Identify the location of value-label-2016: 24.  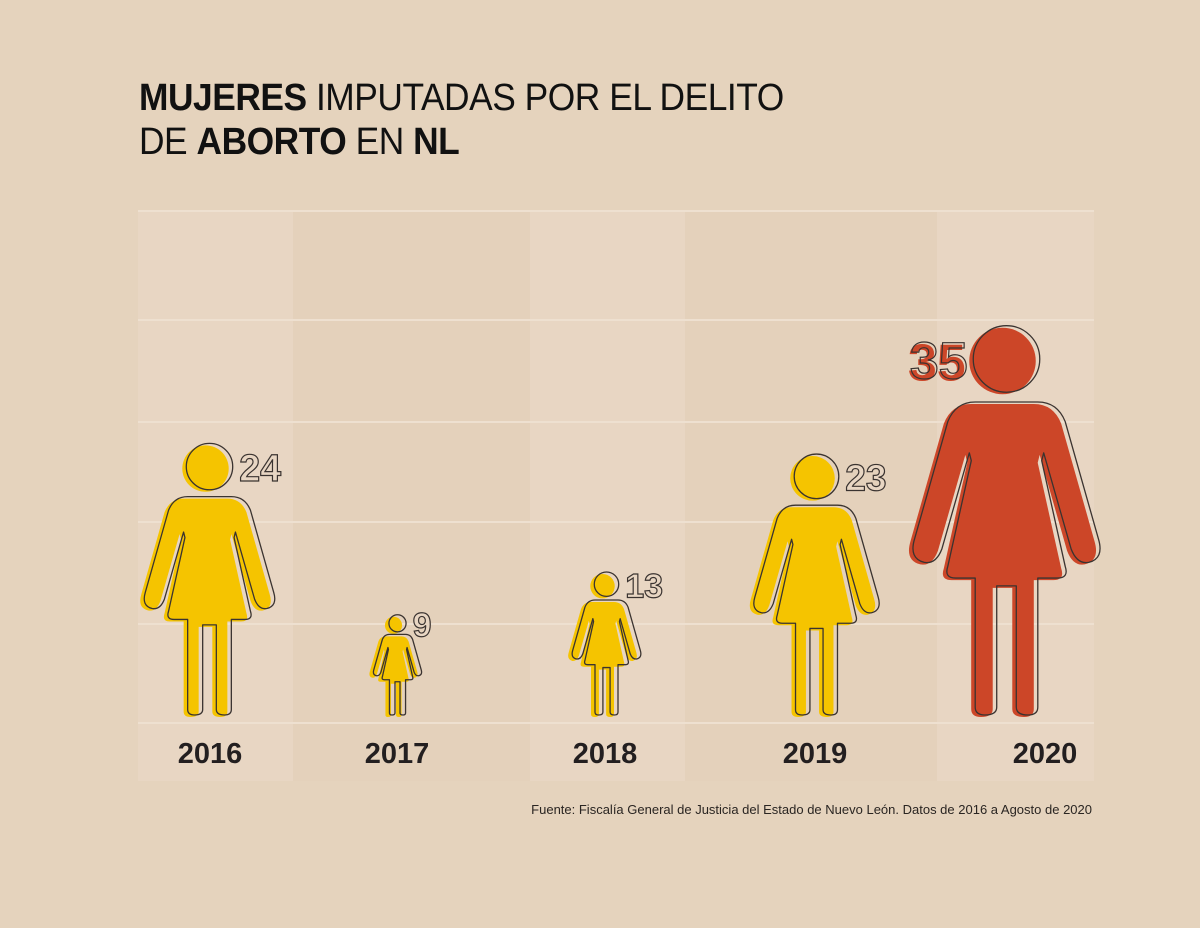
(260, 468).